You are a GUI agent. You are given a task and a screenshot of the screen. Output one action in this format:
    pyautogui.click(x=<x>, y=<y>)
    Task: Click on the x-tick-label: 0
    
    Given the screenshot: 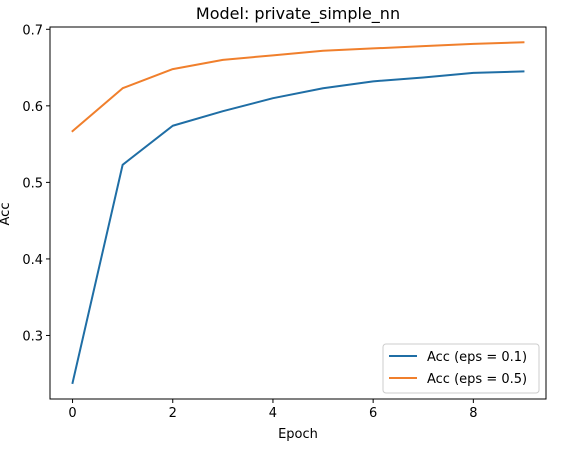 What is the action you would take?
    pyautogui.click(x=72, y=413)
    